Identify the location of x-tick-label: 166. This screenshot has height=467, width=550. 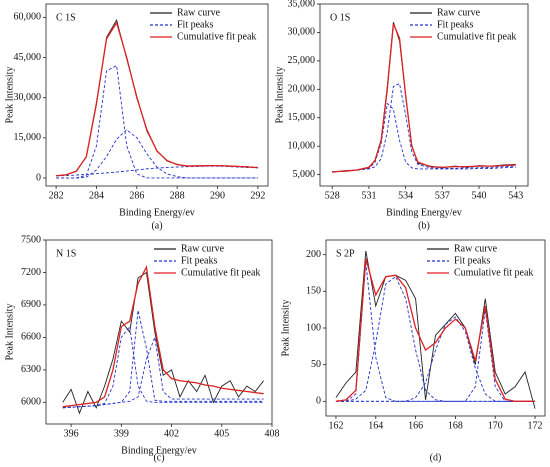
(415, 425).